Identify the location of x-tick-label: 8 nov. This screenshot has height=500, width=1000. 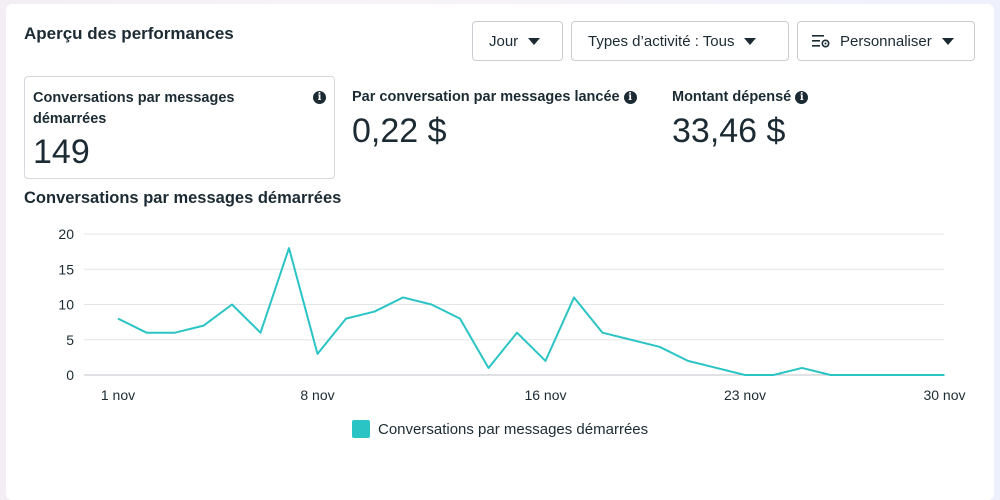
(317, 395).